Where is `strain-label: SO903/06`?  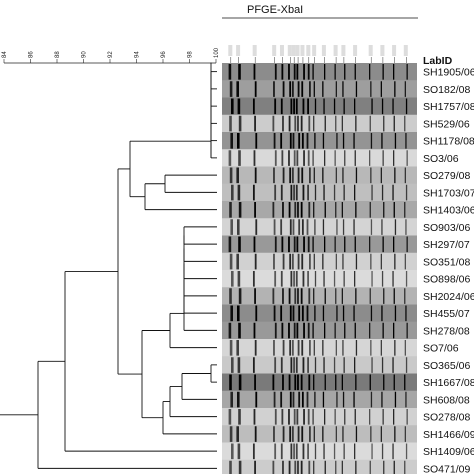
strain-label: SO903/06 is located at coordinates (446, 228).